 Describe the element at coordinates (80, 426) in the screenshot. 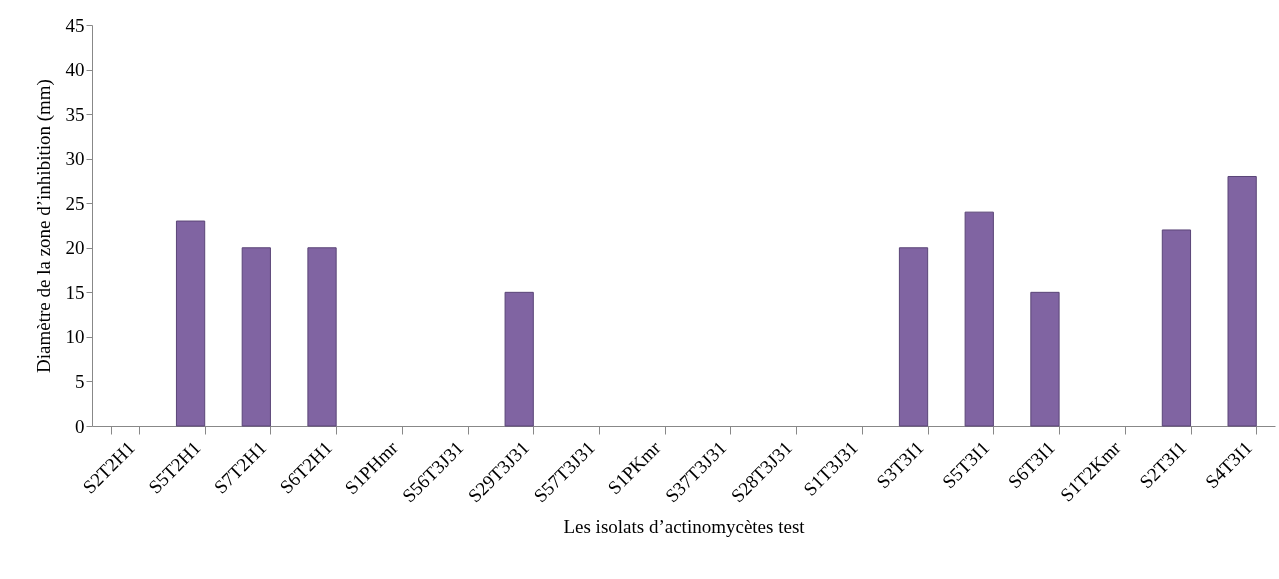

I see `y-tick-label: 0` at that location.